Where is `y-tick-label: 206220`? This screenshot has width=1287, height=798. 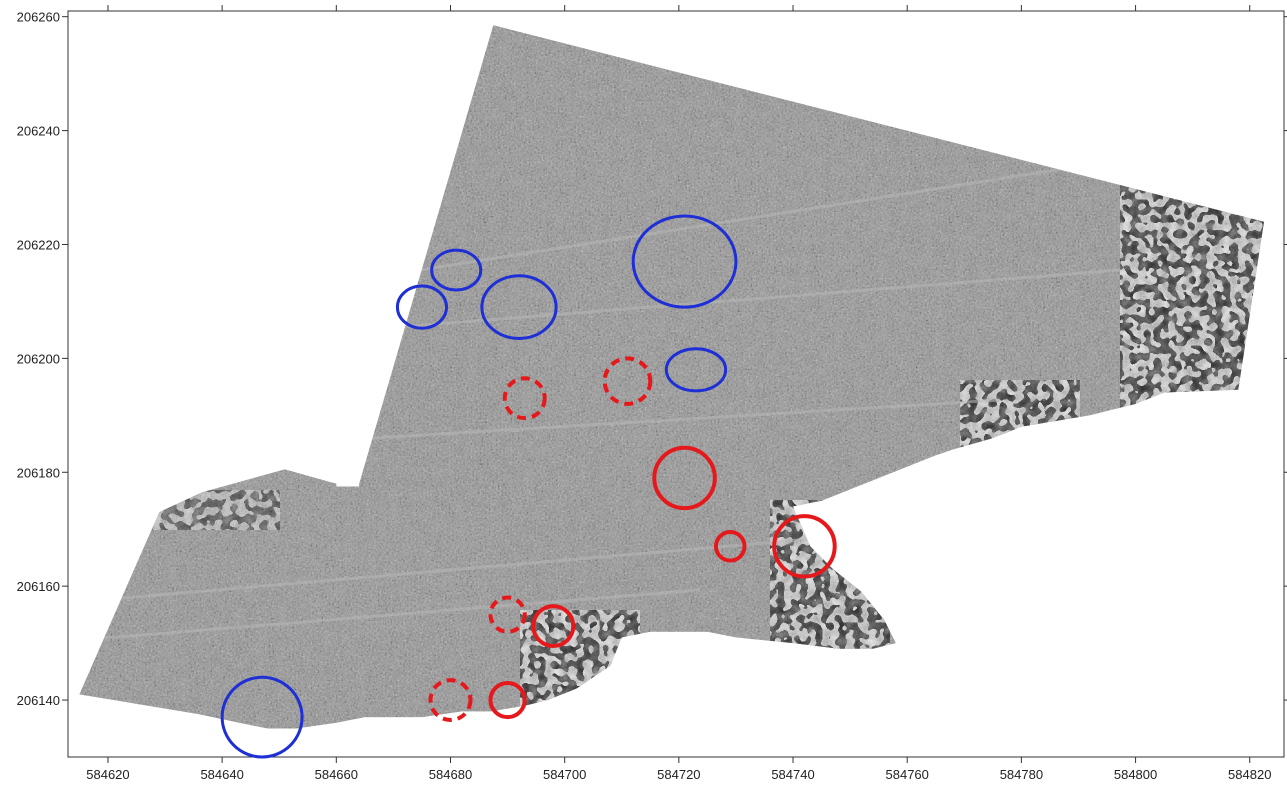
y-tick-label: 206220 is located at coordinates (38, 244).